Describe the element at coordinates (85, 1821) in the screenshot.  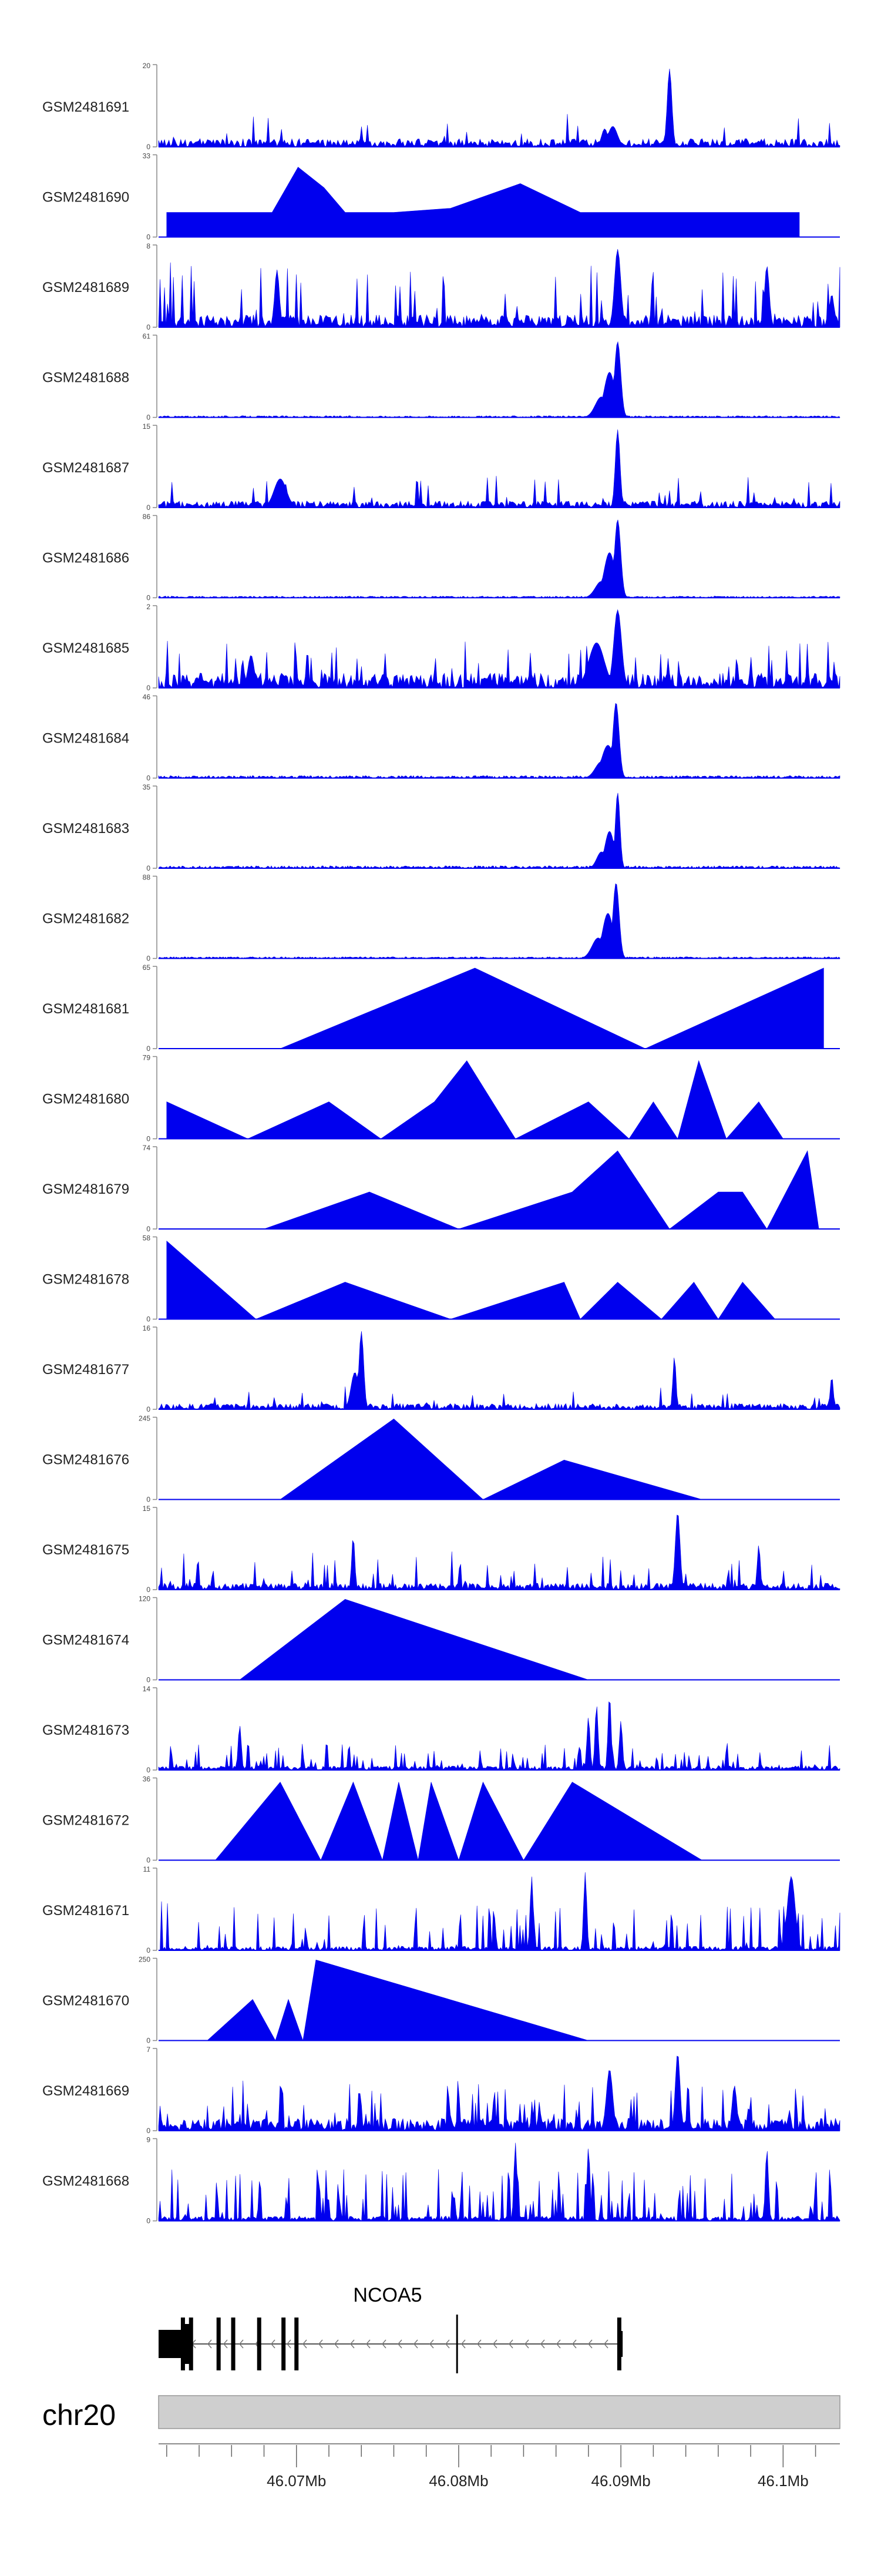
I see `track-label: GSM2481672` at that location.